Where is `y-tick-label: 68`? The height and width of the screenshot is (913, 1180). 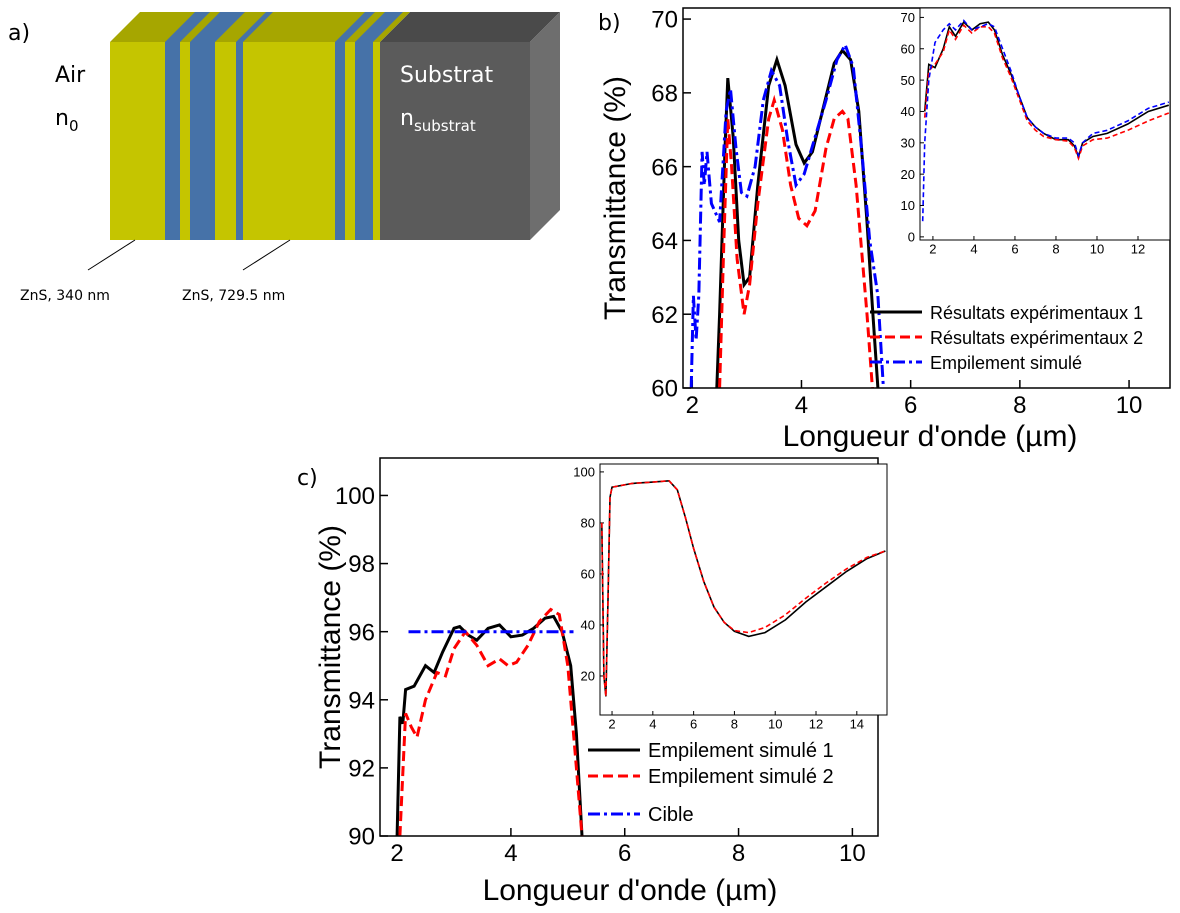
y-tick-label: 68 is located at coordinates (664, 93).